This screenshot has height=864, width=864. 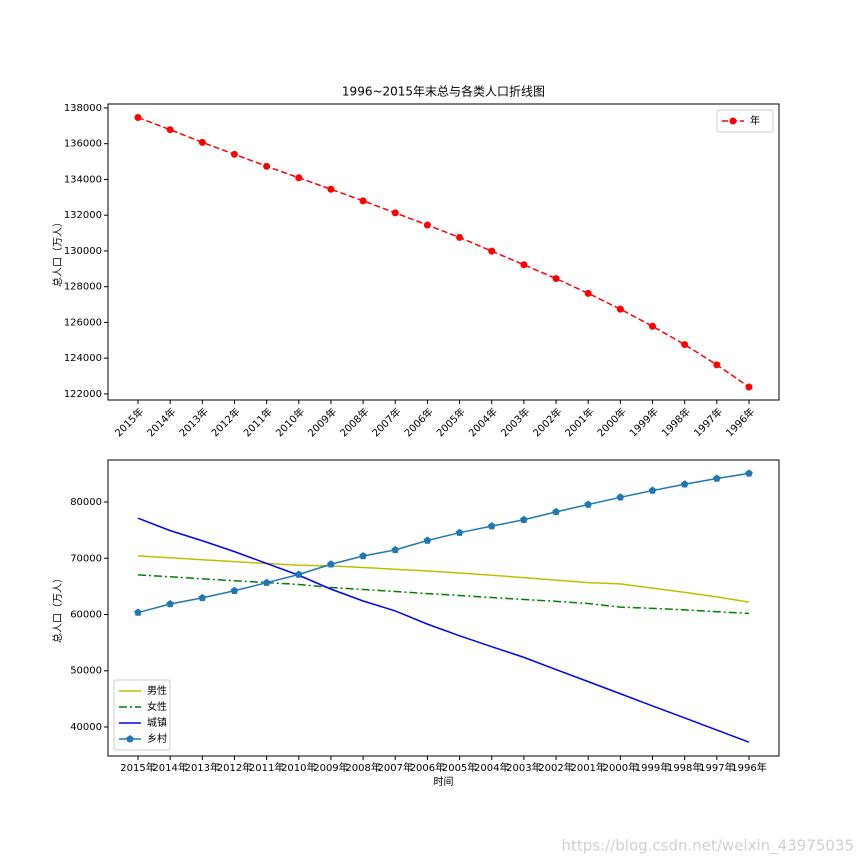 I want to click on x-tick-label: 2000年, so click(x=620, y=767).